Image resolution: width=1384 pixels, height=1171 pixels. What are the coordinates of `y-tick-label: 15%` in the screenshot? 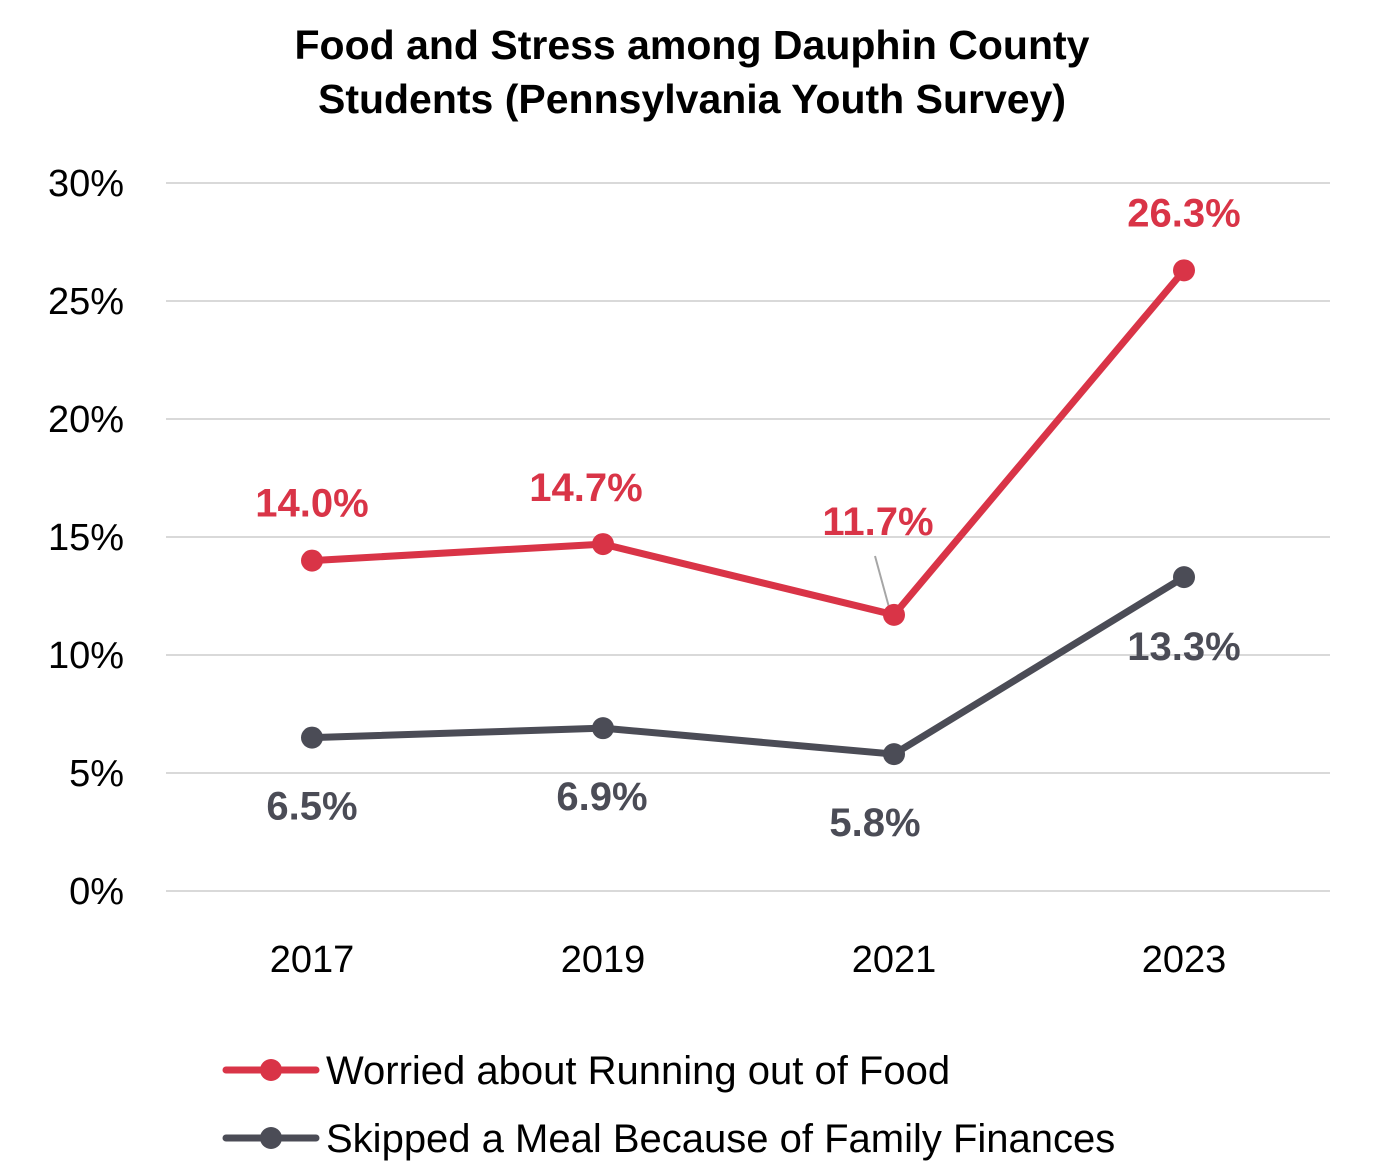 It's located at (86, 538).